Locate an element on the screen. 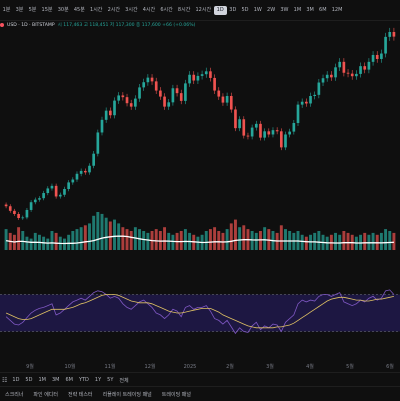 The width and height of the screenshot is (400, 401). time-axis-label: 2025 is located at coordinates (190, 367).